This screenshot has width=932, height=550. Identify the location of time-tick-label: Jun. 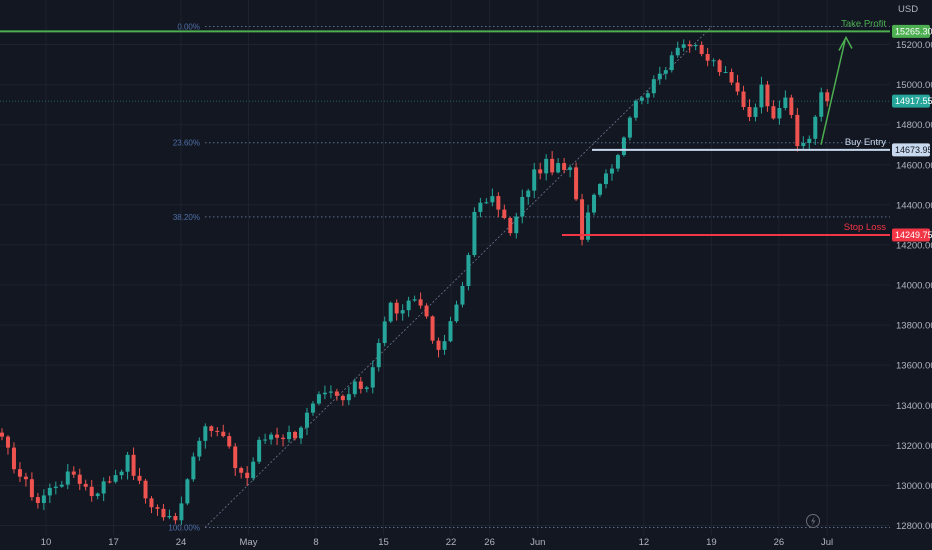
(537, 542).